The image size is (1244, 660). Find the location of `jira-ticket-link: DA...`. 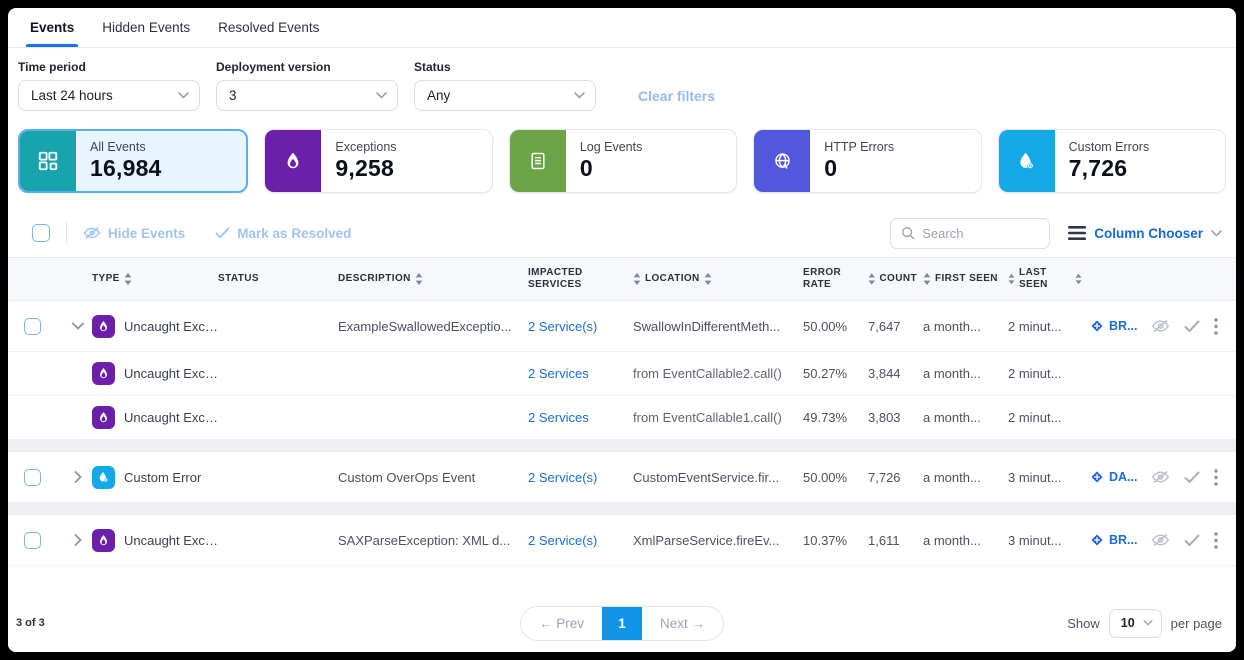

jira-ticket-link: DA... is located at coordinates (1113, 477).